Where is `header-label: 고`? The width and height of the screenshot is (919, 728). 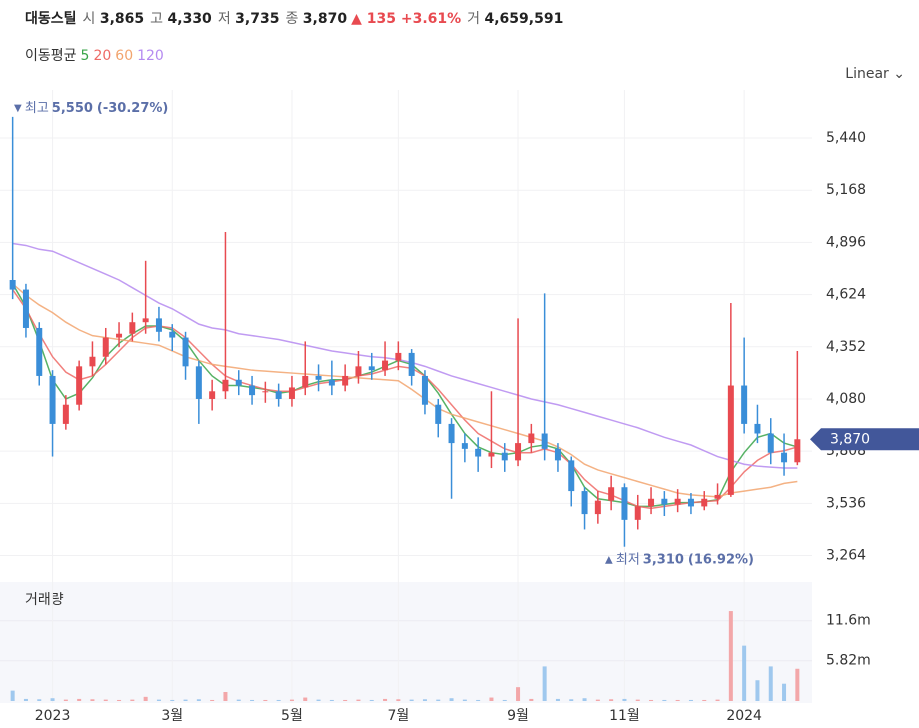
header-label: 고 is located at coordinates (157, 19).